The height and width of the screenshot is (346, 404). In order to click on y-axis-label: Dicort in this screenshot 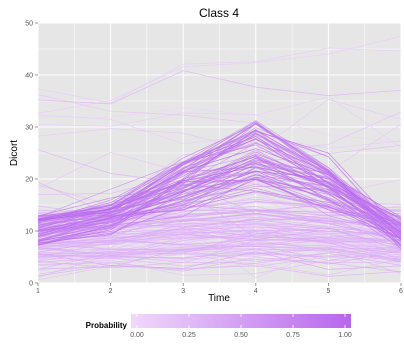, I will do `click(14, 153)`.